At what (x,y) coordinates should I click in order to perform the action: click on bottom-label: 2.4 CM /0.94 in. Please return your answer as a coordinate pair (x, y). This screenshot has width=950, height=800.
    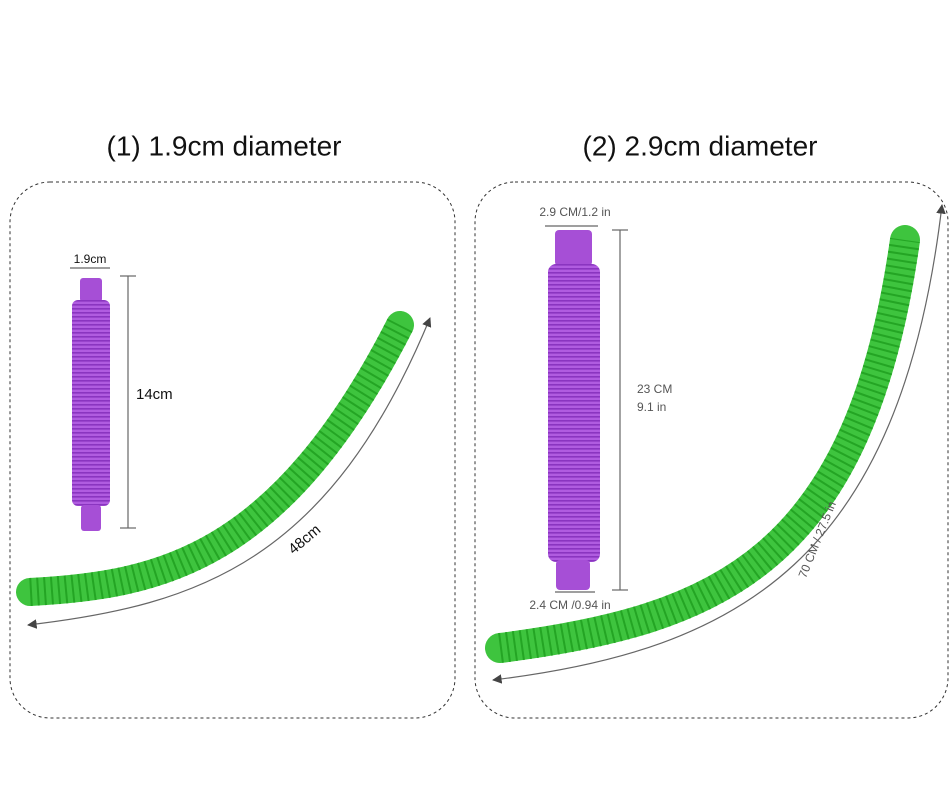
    Looking at the image, I should click on (569, 605).